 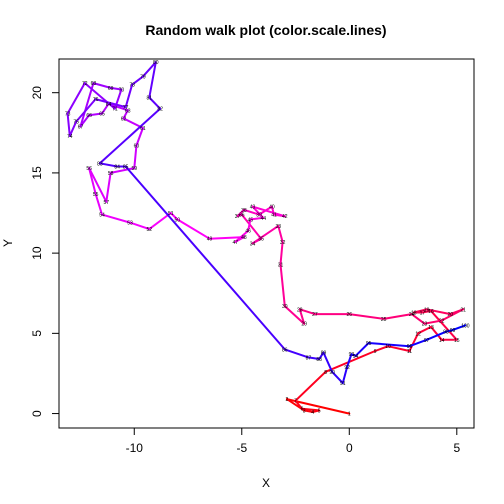 What do you see at coordinates (347, 368) in the screenshot?
I see `point-label: 92` at bounding box center [347, 368].